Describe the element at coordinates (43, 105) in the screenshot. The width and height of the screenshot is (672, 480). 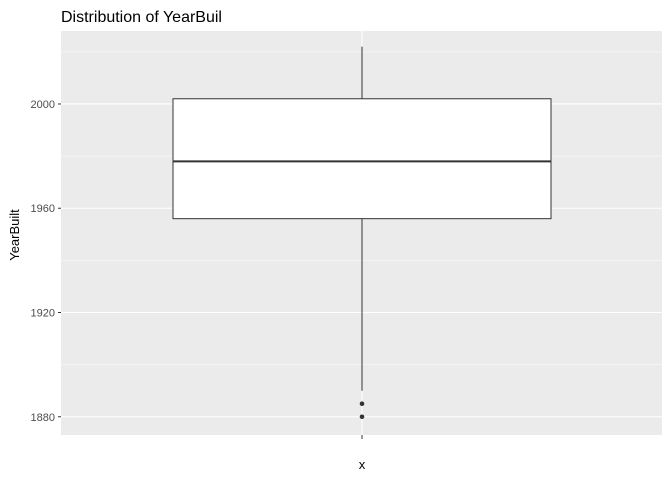
I see `y-tick-label: 2000` at that location.